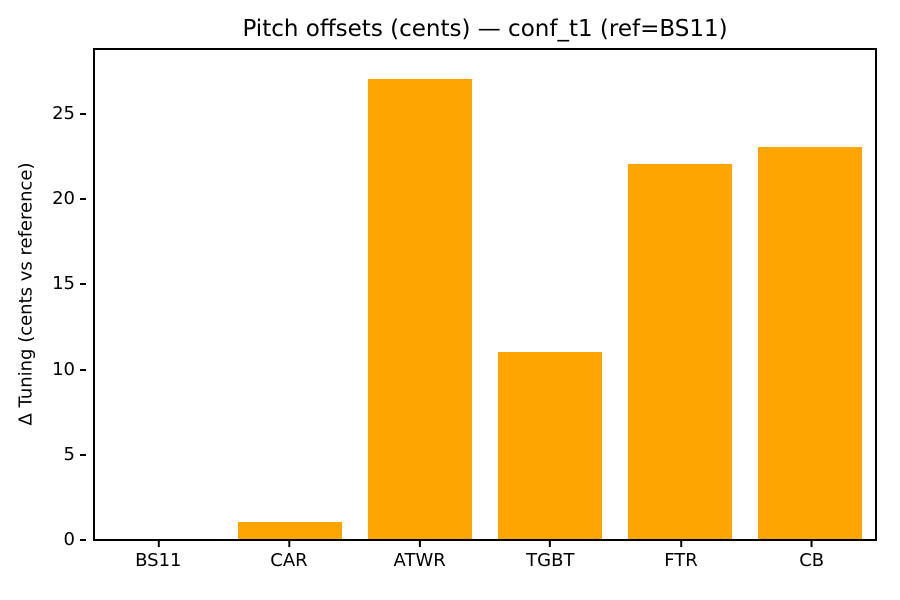  Describe the element at coordinates (43, 454) in the screenshot. I see `y-tick-5: 5` at that location.